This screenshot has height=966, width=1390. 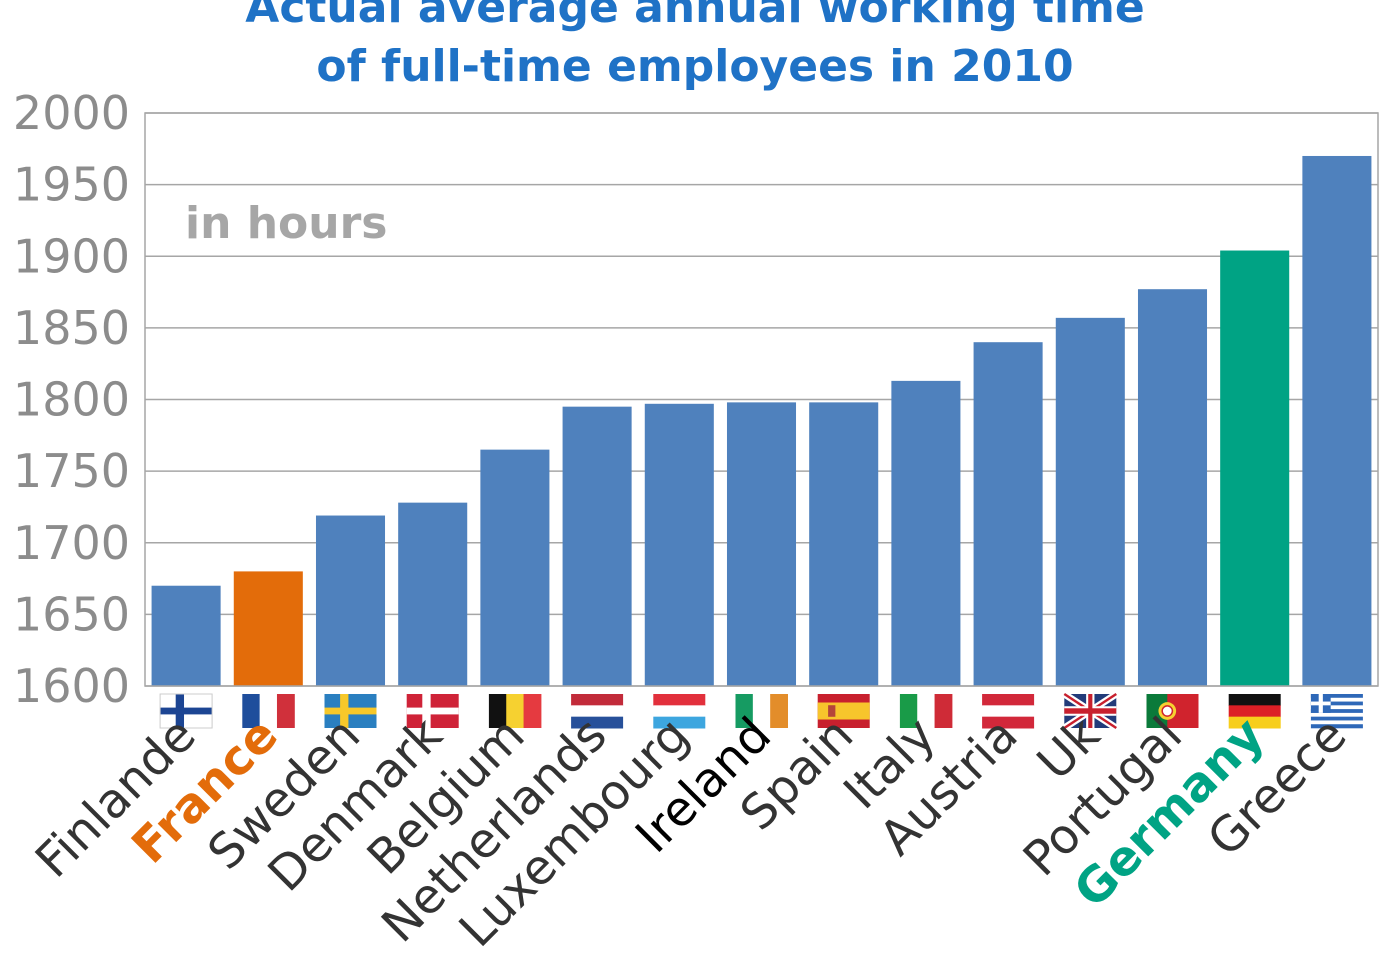 What do you see at coordinates (186, 711) in the screenshot?
I see `finland-flag-icon` at bounding box center [186, 711].